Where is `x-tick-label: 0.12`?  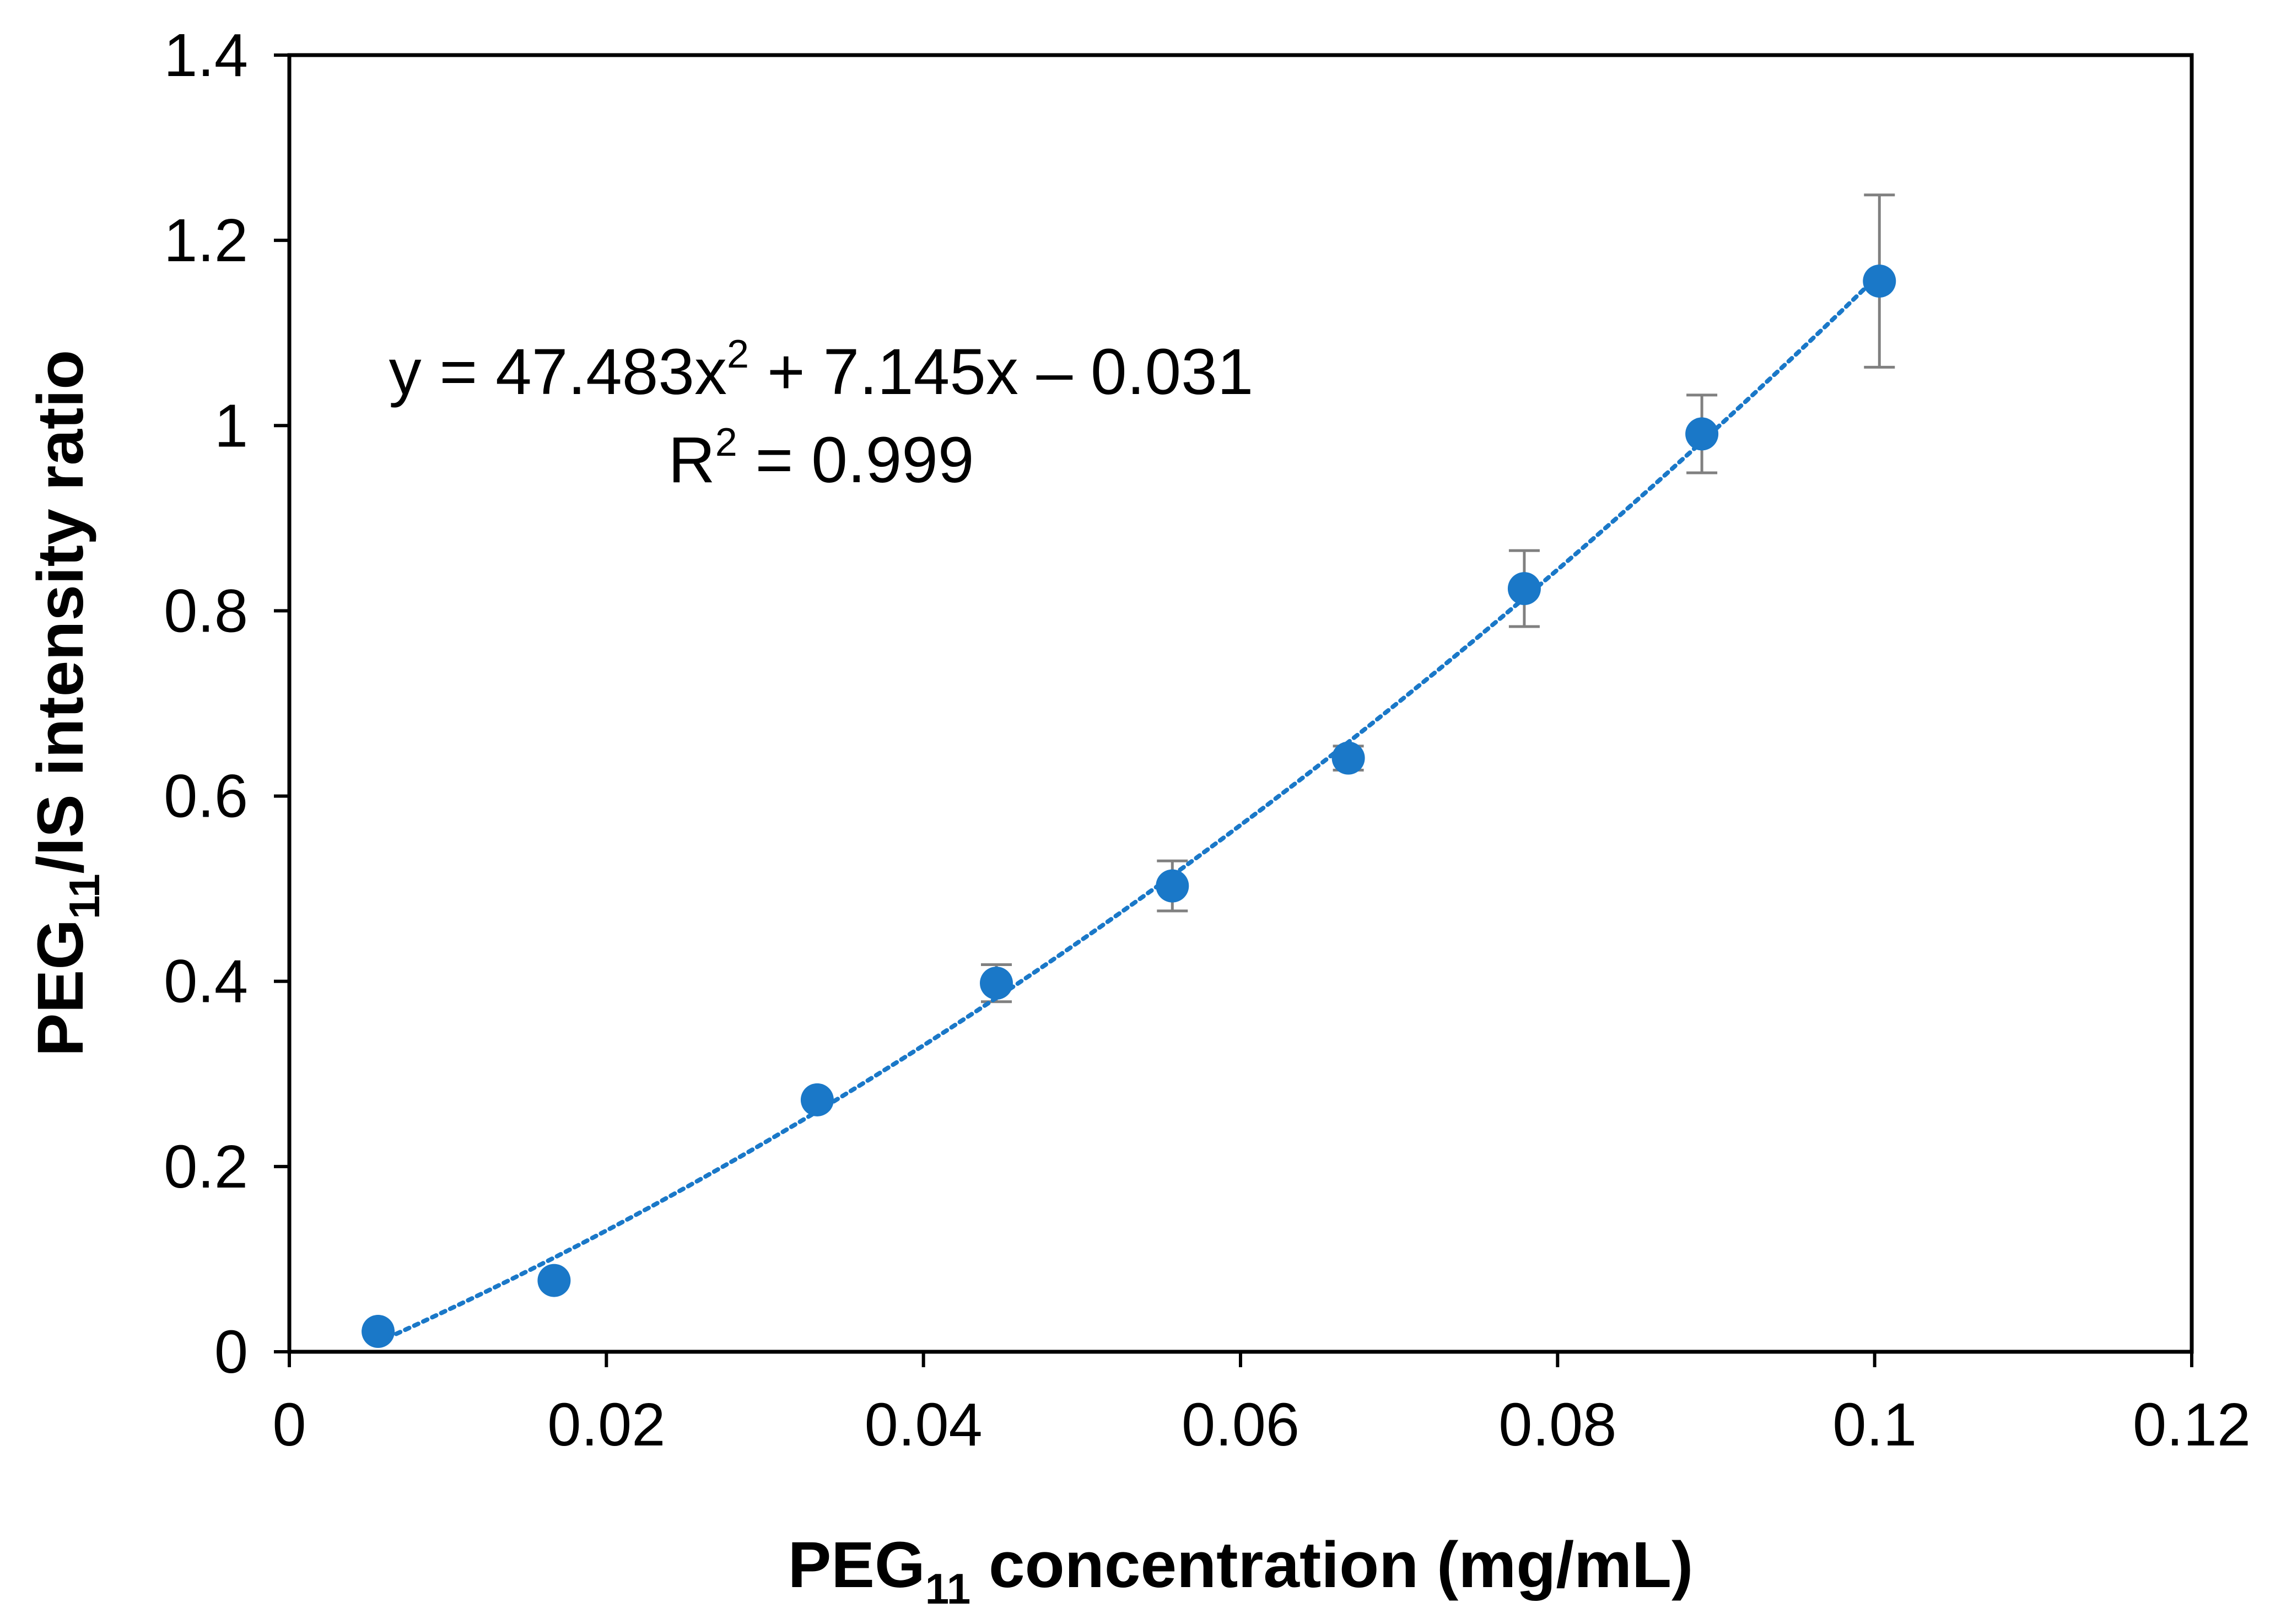
x-tick-label: 0.12 is located at coordinates (2192, 1425).